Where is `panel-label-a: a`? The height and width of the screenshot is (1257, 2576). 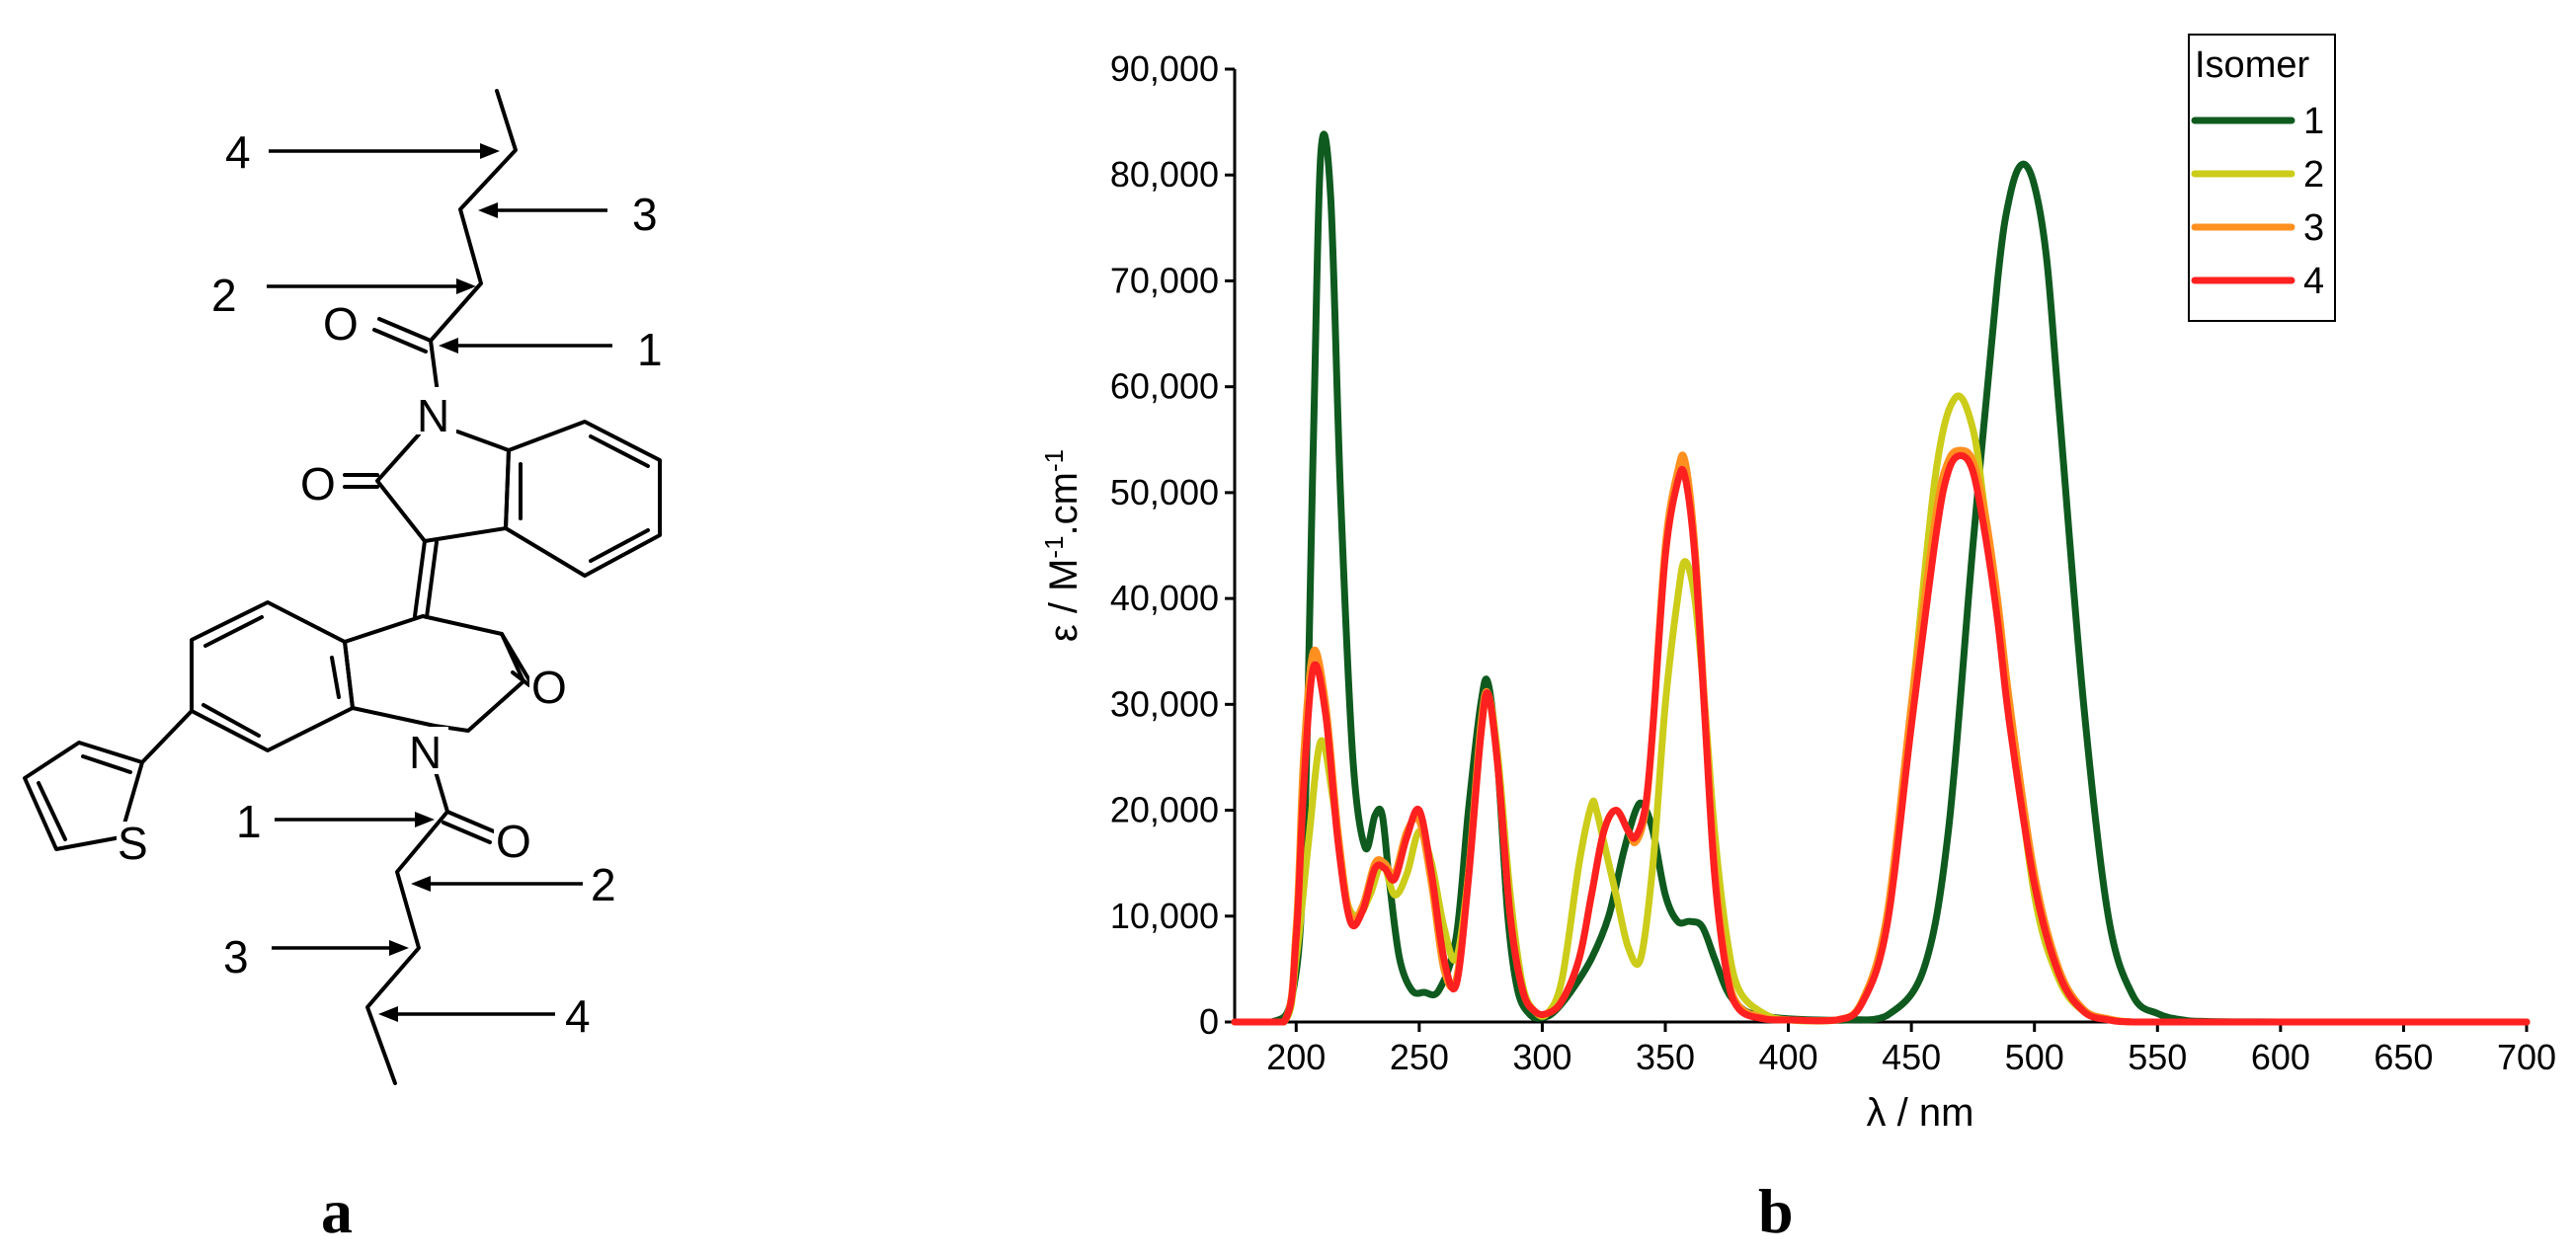 panel-label-a: a is located at coordinates (337, 1211).